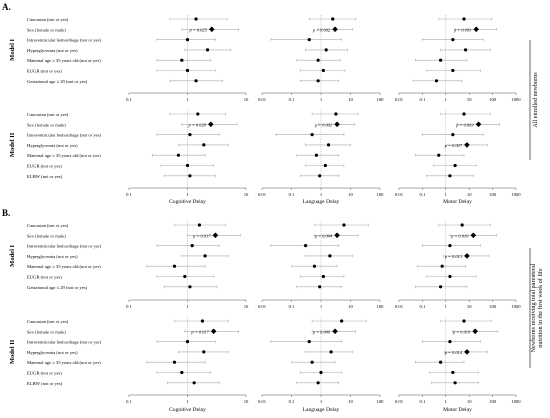 The width and height of the screenshot is (550, 418). I want to click on p-value-label: p = 0.013, so click(453, 256).